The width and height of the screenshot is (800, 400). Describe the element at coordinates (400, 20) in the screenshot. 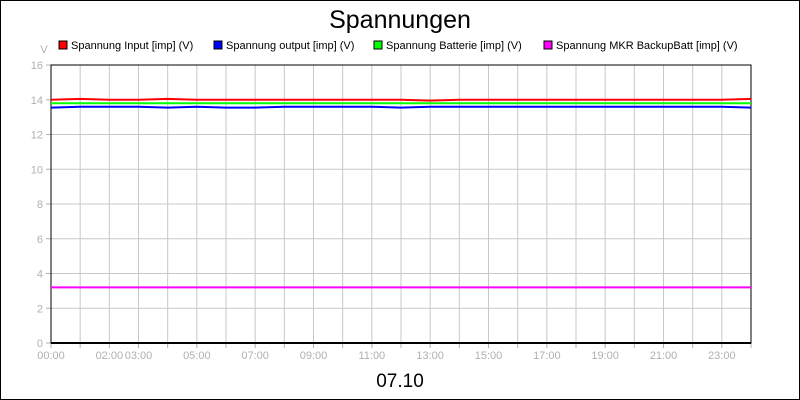

I see `chart-title: Spannungen` at that location.